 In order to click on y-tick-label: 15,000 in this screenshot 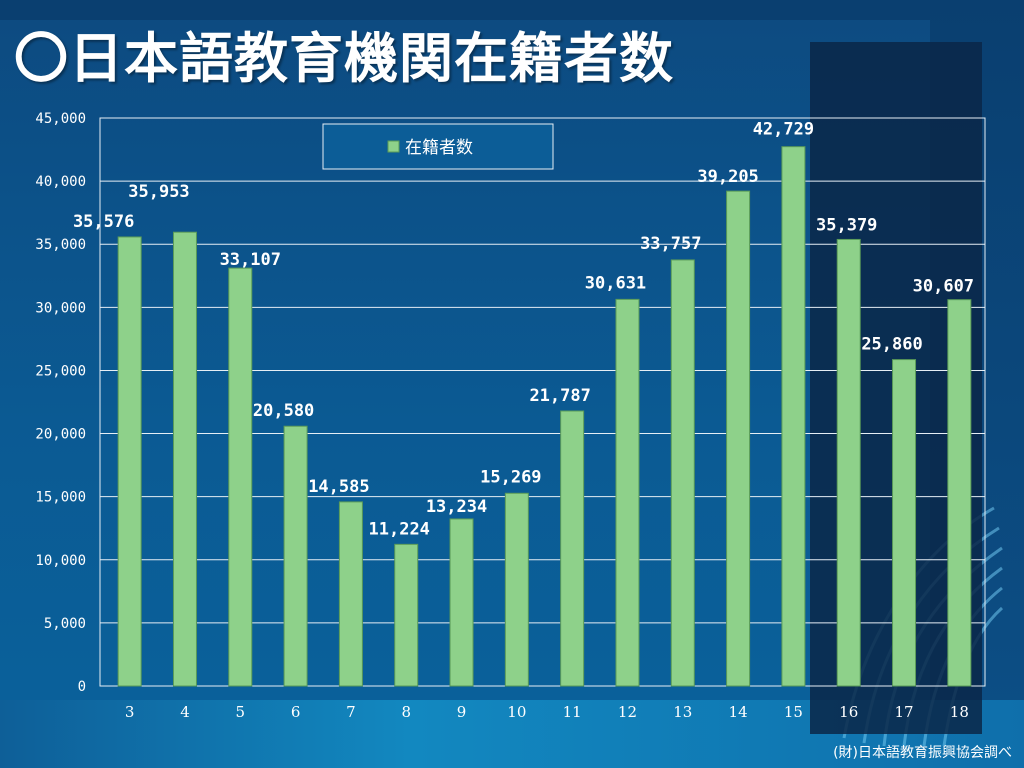, I will do `click(60, 498)`.